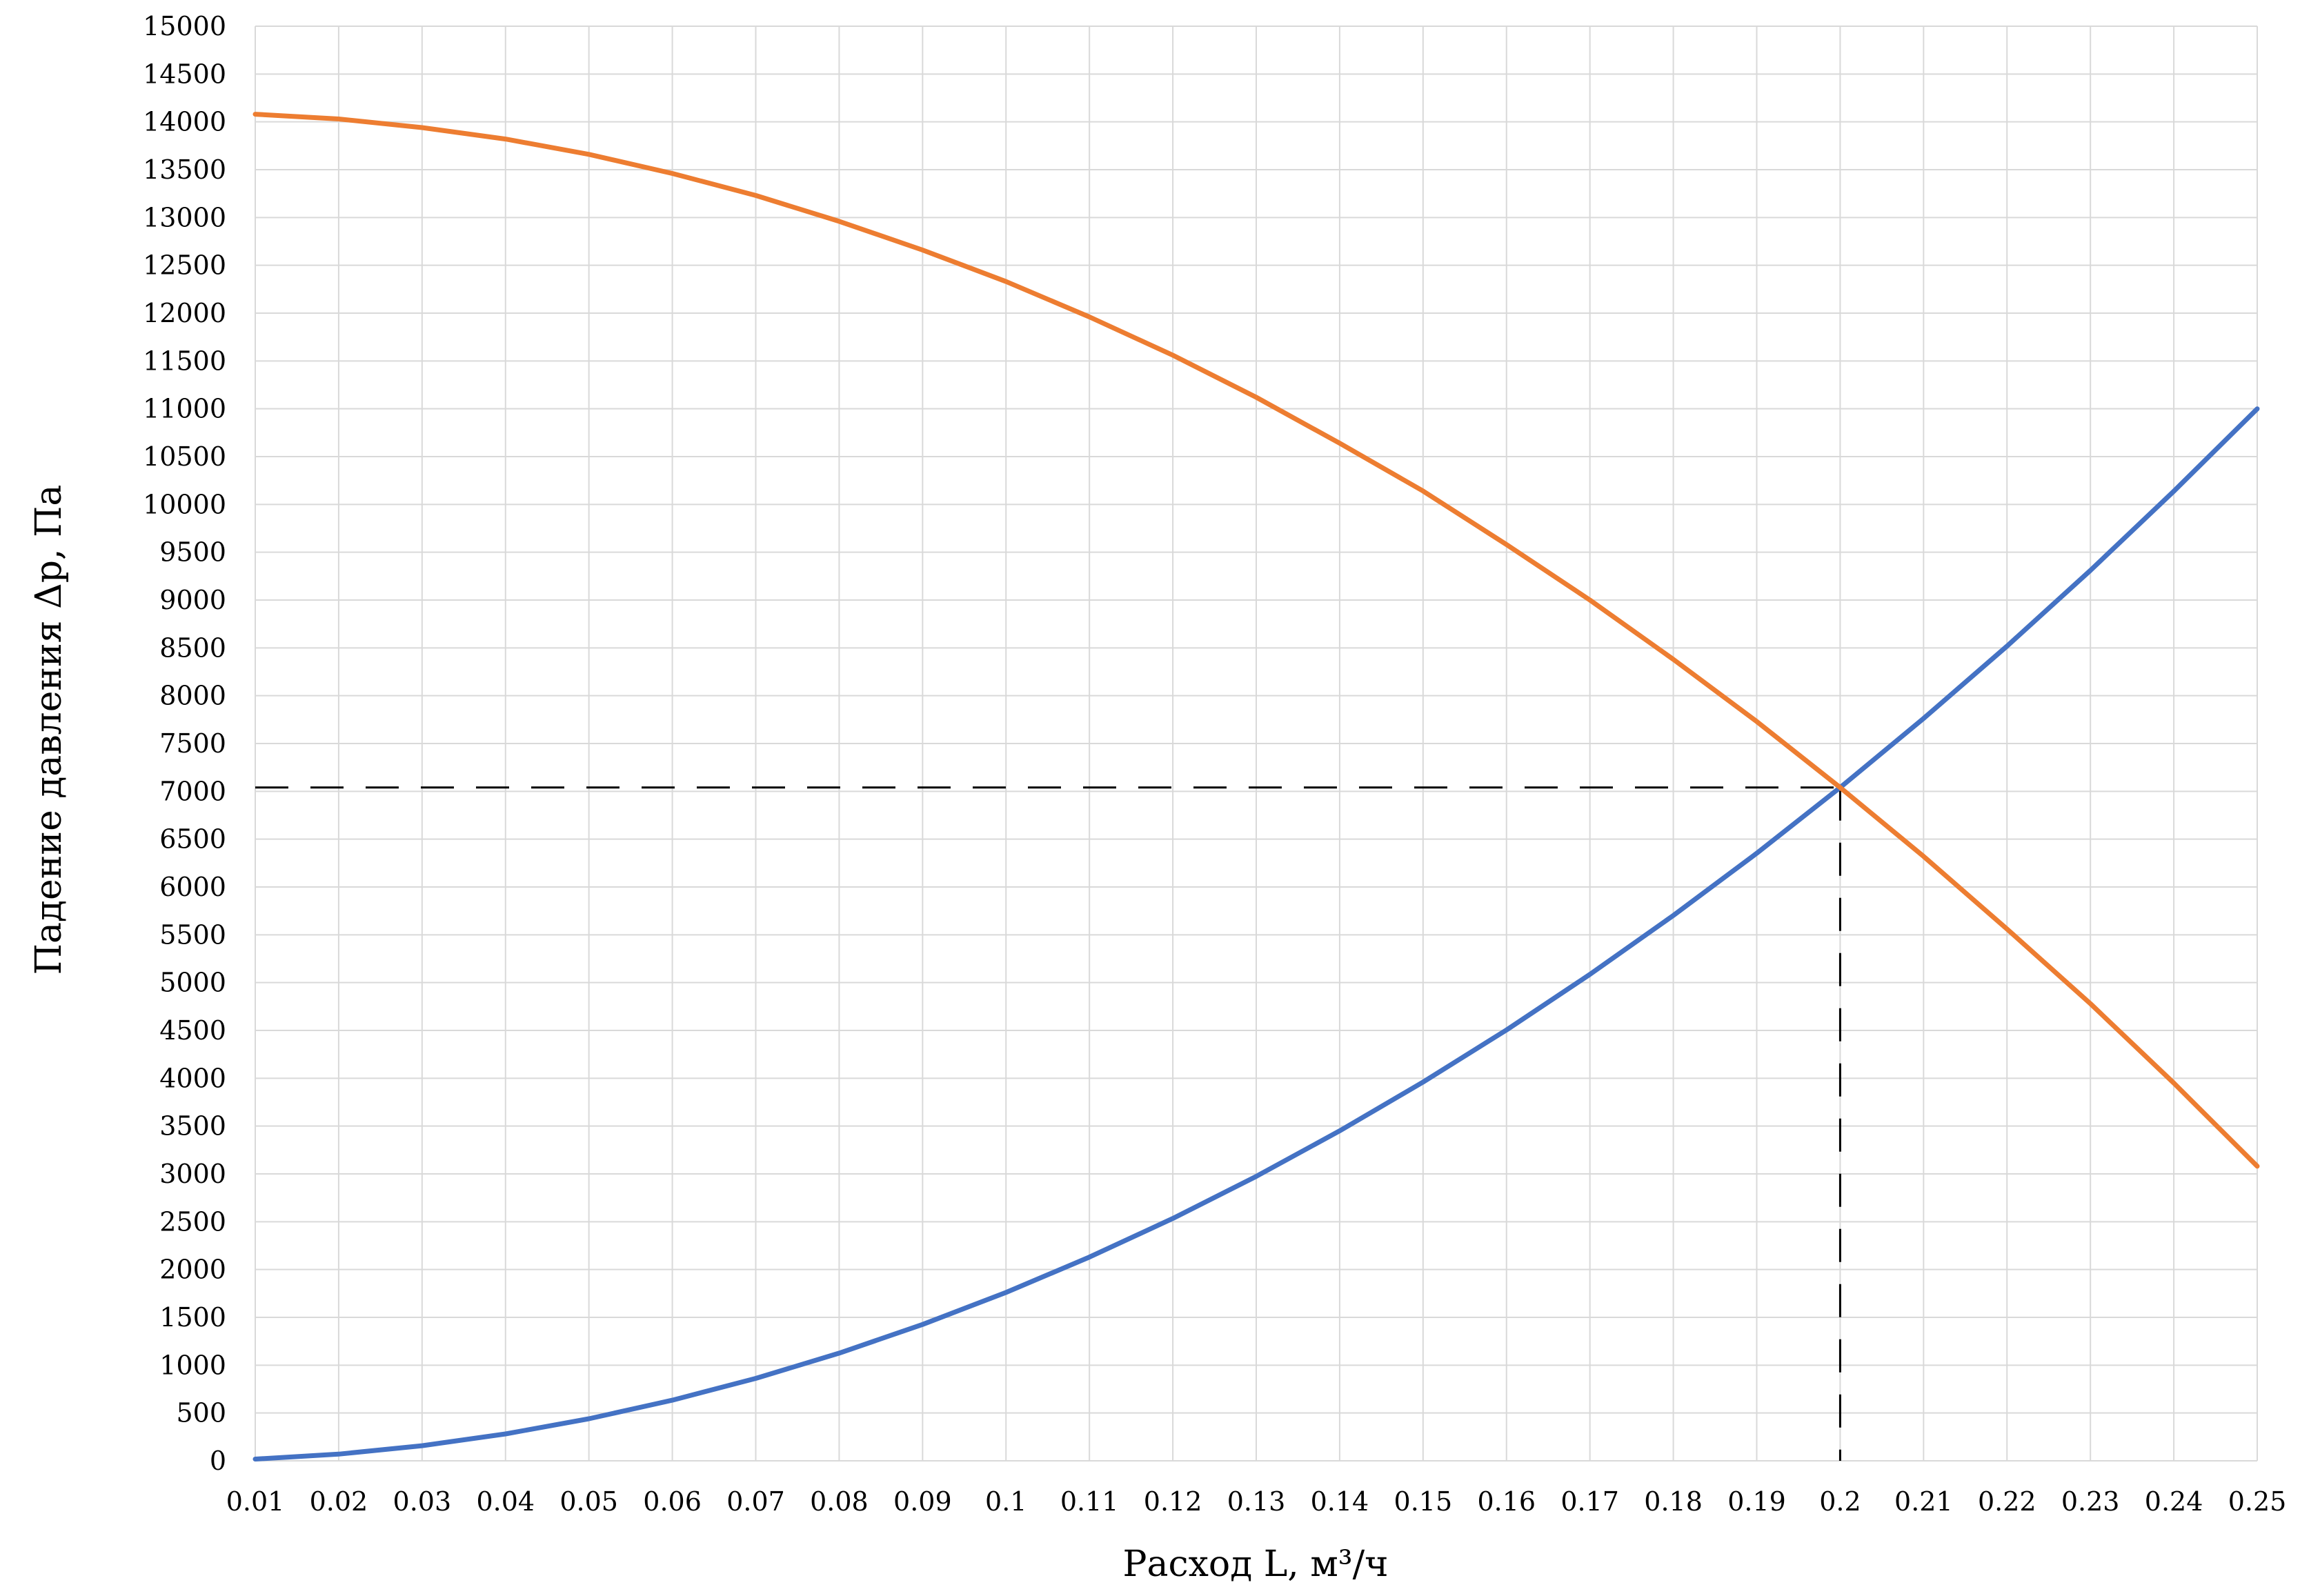 Image resolution: width=2300 pixels, height=1596 pixels. I want to click on y-tick-label: 3500, so click(192, 1126).